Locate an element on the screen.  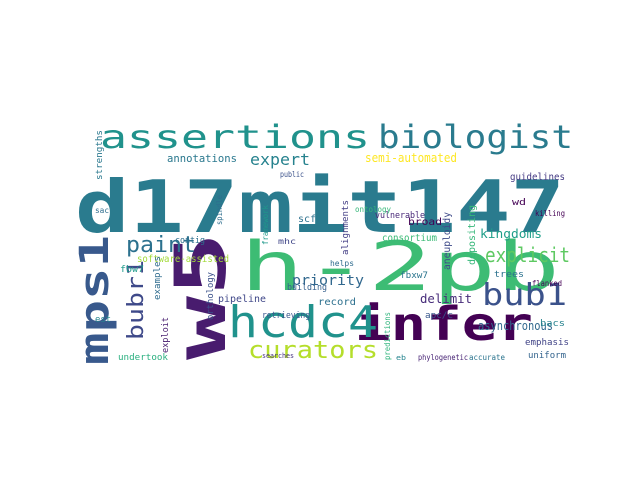
word-contig: contig is located at coordinates (190, 241).